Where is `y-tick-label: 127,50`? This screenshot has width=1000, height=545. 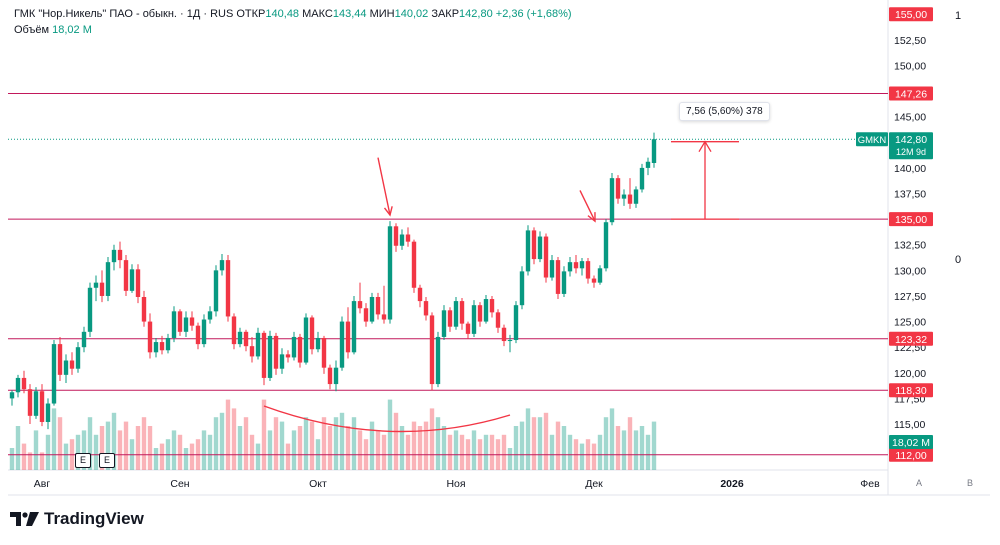
y-tick-label: 127,50 is located at coordinates (910, 297).